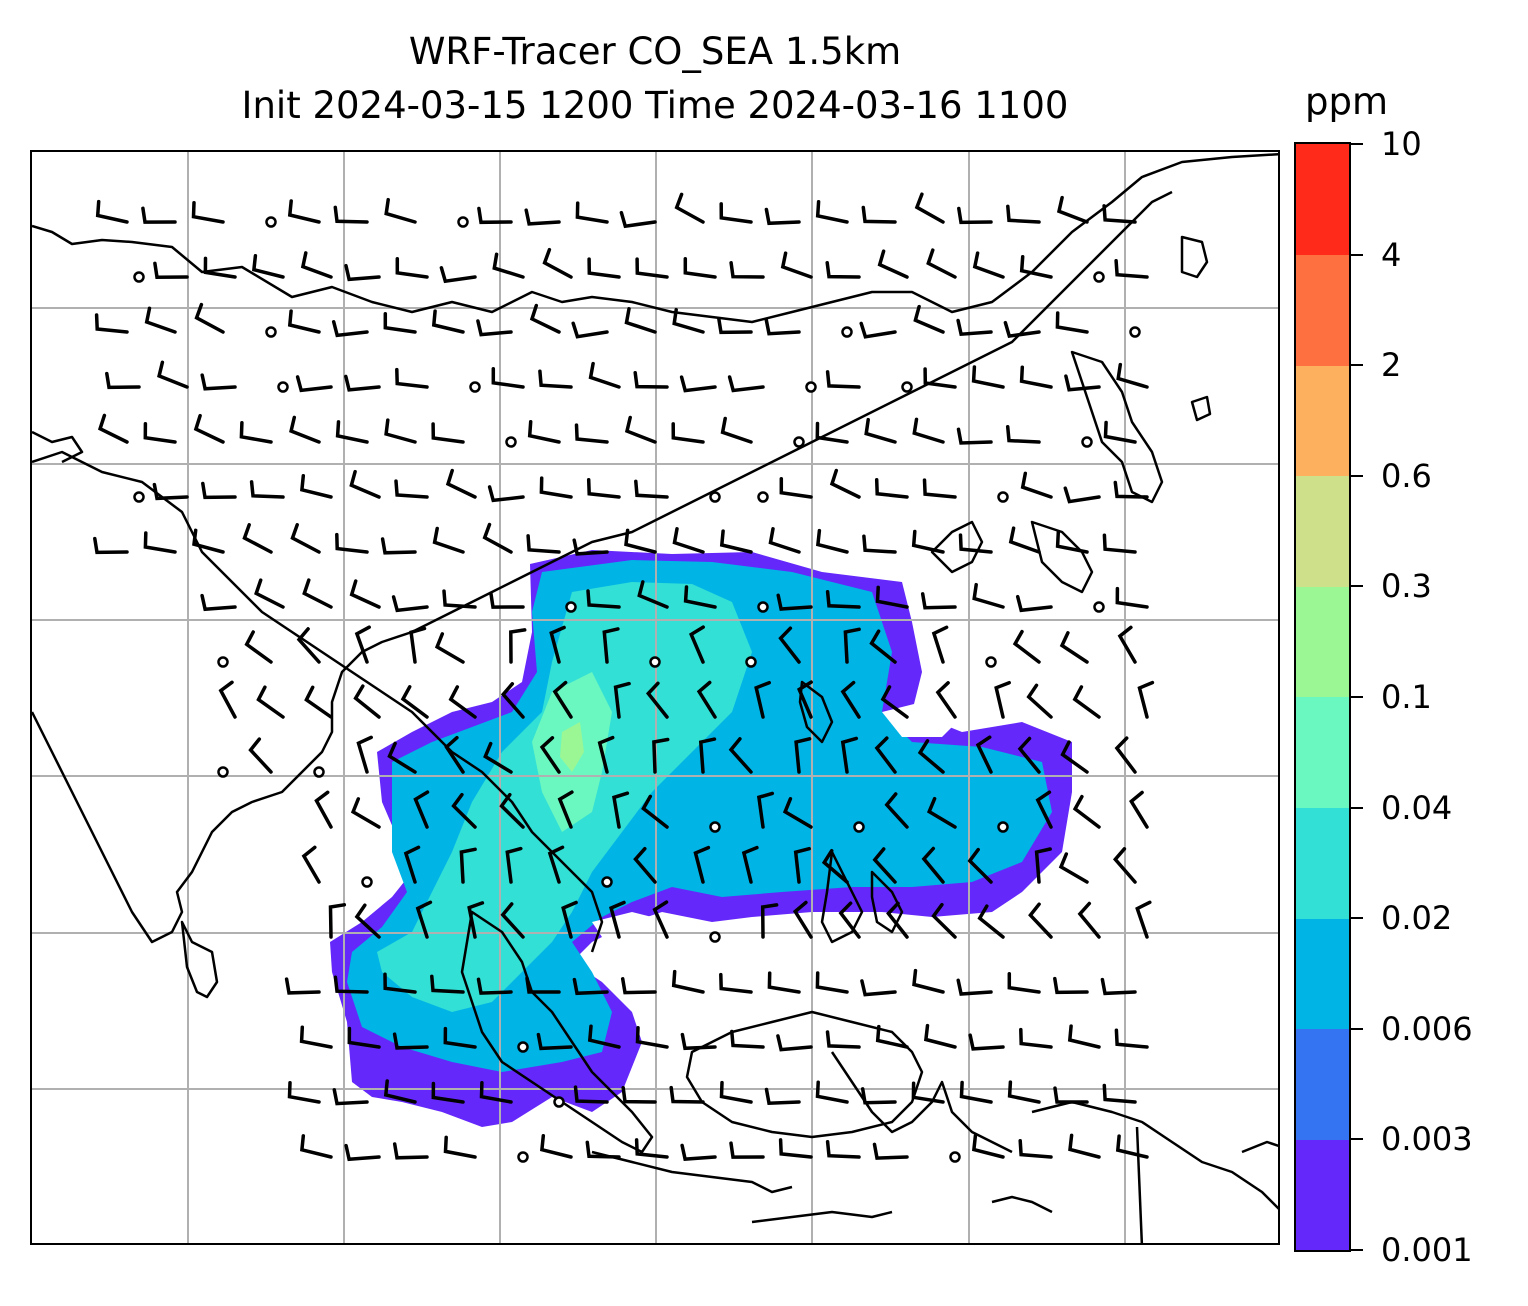 The width and height of the screenshot is (1528, 1306). Describe the element at coordinates (1406, 697) in the screenshot. I see `colorbar-tick-label: 0.1` at that location.